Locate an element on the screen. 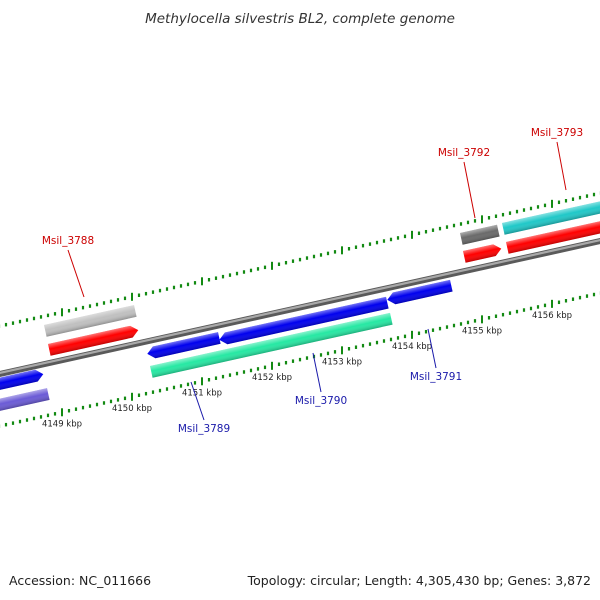 The width and height of the screenshot is (600, 600). tick-label: 4151 kbp is located at coordinates (202, 393).